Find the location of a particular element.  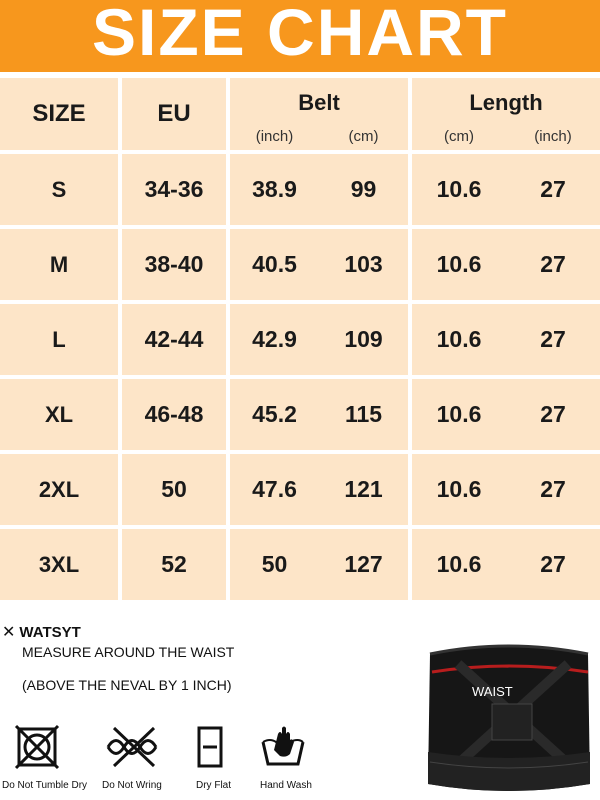

header-length-title: Length is located at coordinates (506, 102).